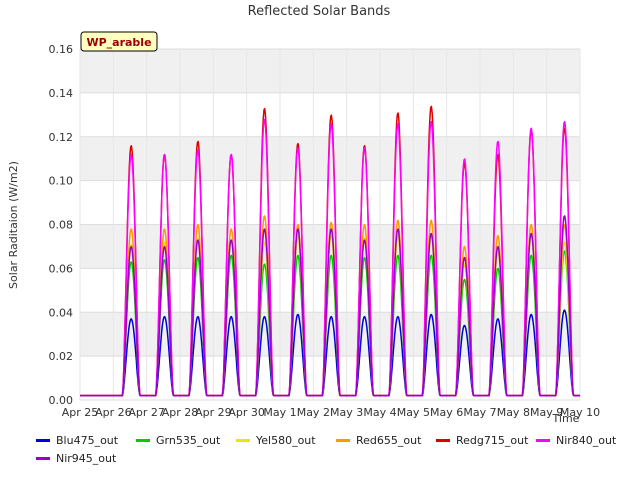 The image size is (640, 480). Describe the element at coordinates (379, 412) in the screenshot. I see `x-tick-label: May 4` at that location.